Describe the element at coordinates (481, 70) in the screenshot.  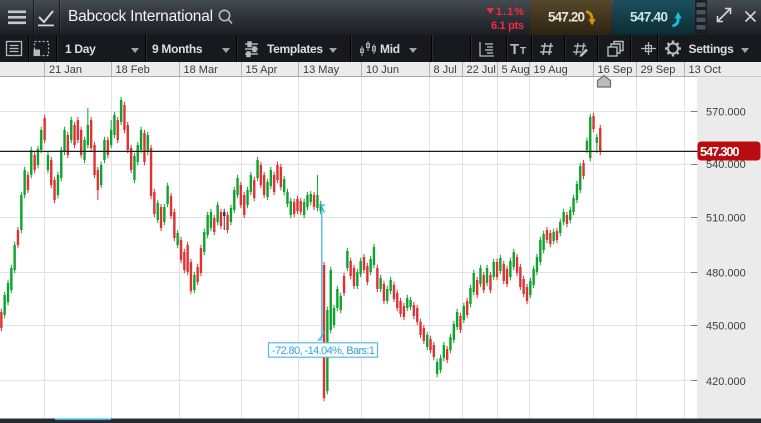
I see `svg-text: 22 Jul` at that location.